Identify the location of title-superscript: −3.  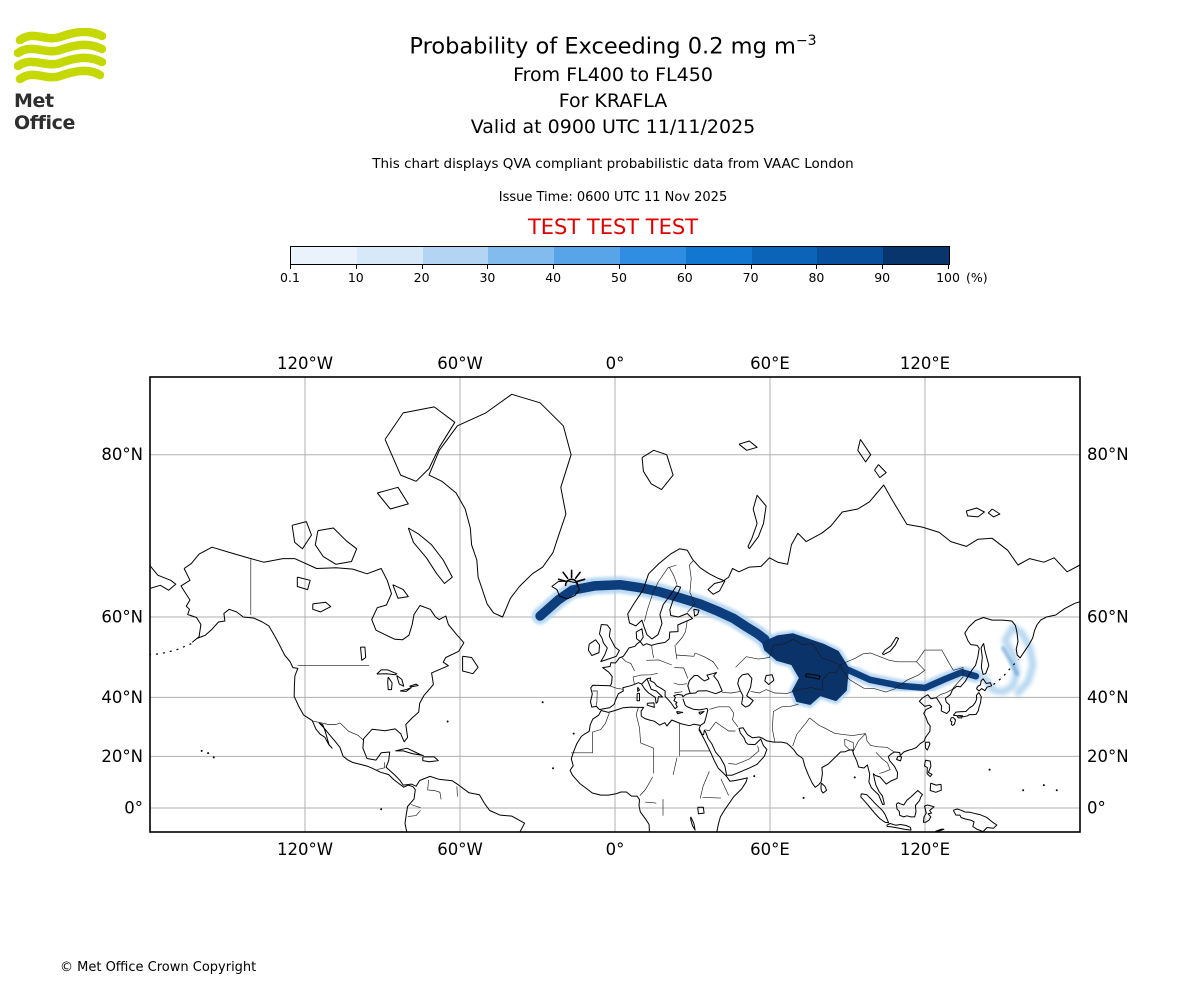
(806, 41).